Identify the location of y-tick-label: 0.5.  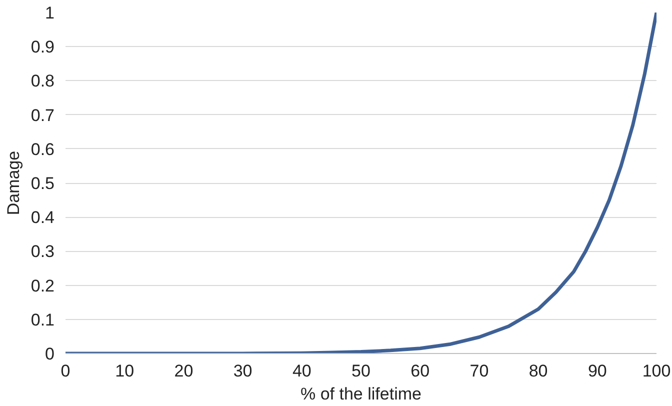
(42, 183).